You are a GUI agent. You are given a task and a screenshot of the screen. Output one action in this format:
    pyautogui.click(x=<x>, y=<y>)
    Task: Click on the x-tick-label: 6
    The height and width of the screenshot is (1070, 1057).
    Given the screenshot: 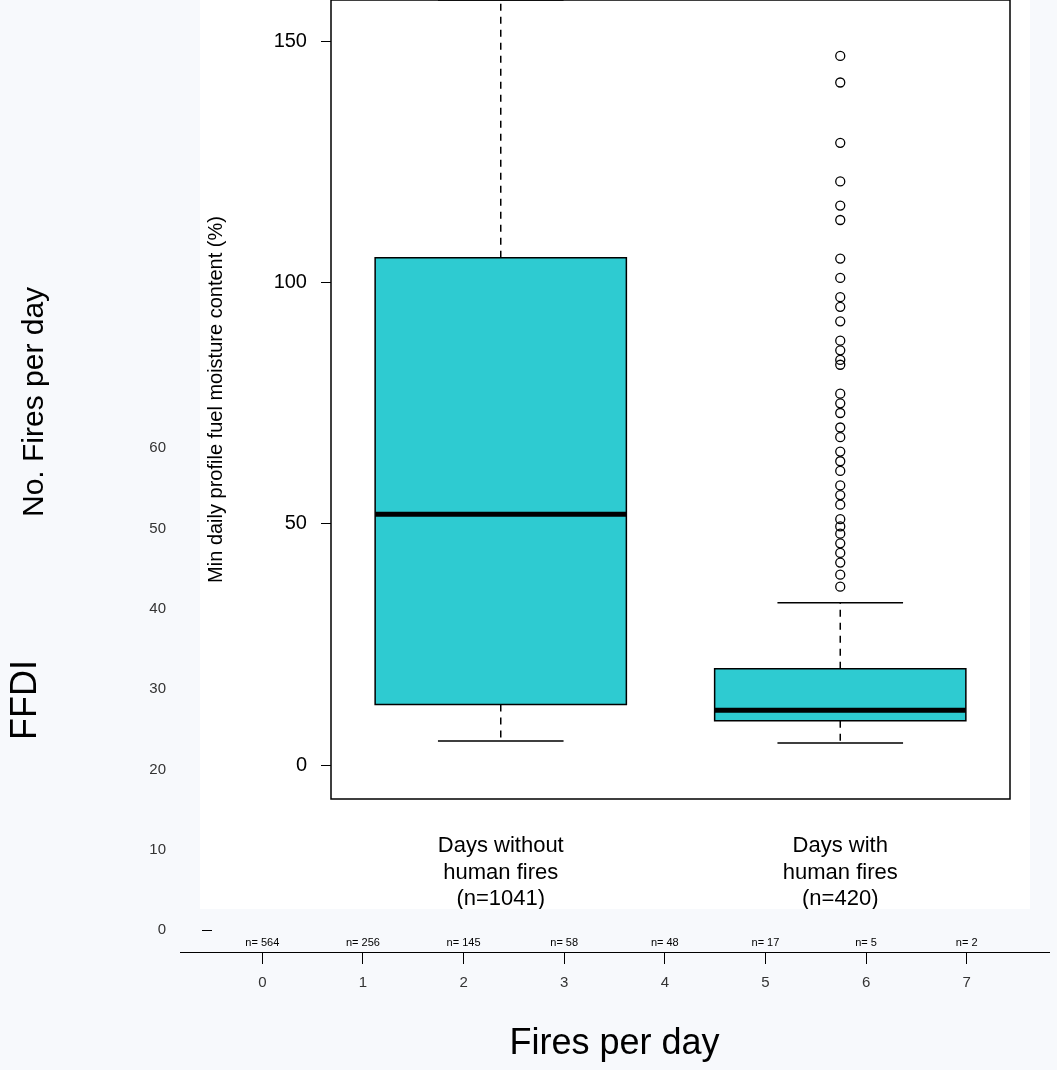 What is the action you would take?
    pyautogui.click(x=866, y=982)
    